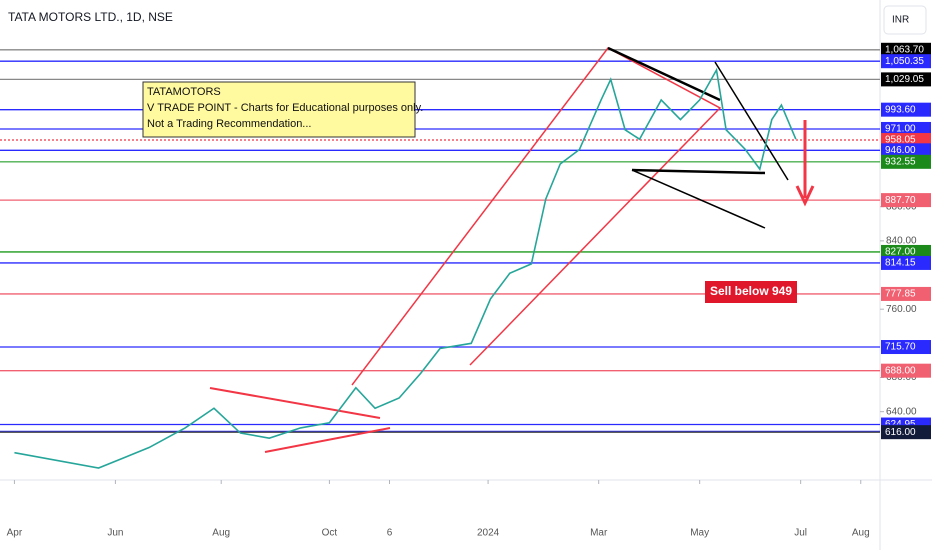 Image resolution: width=932 pixels, height=550 pixels. Describe the element at coordinates (900, 200) in the screenshot. I see `level-label: 887.70` at that location.